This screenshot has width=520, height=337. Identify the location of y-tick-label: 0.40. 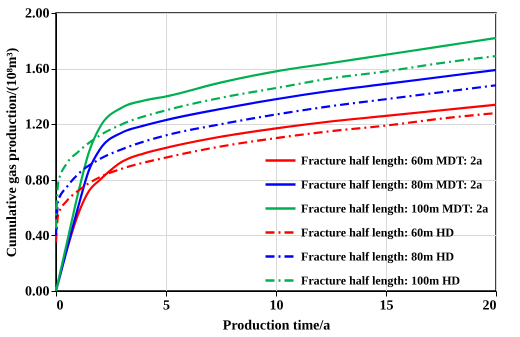
(37, 236).